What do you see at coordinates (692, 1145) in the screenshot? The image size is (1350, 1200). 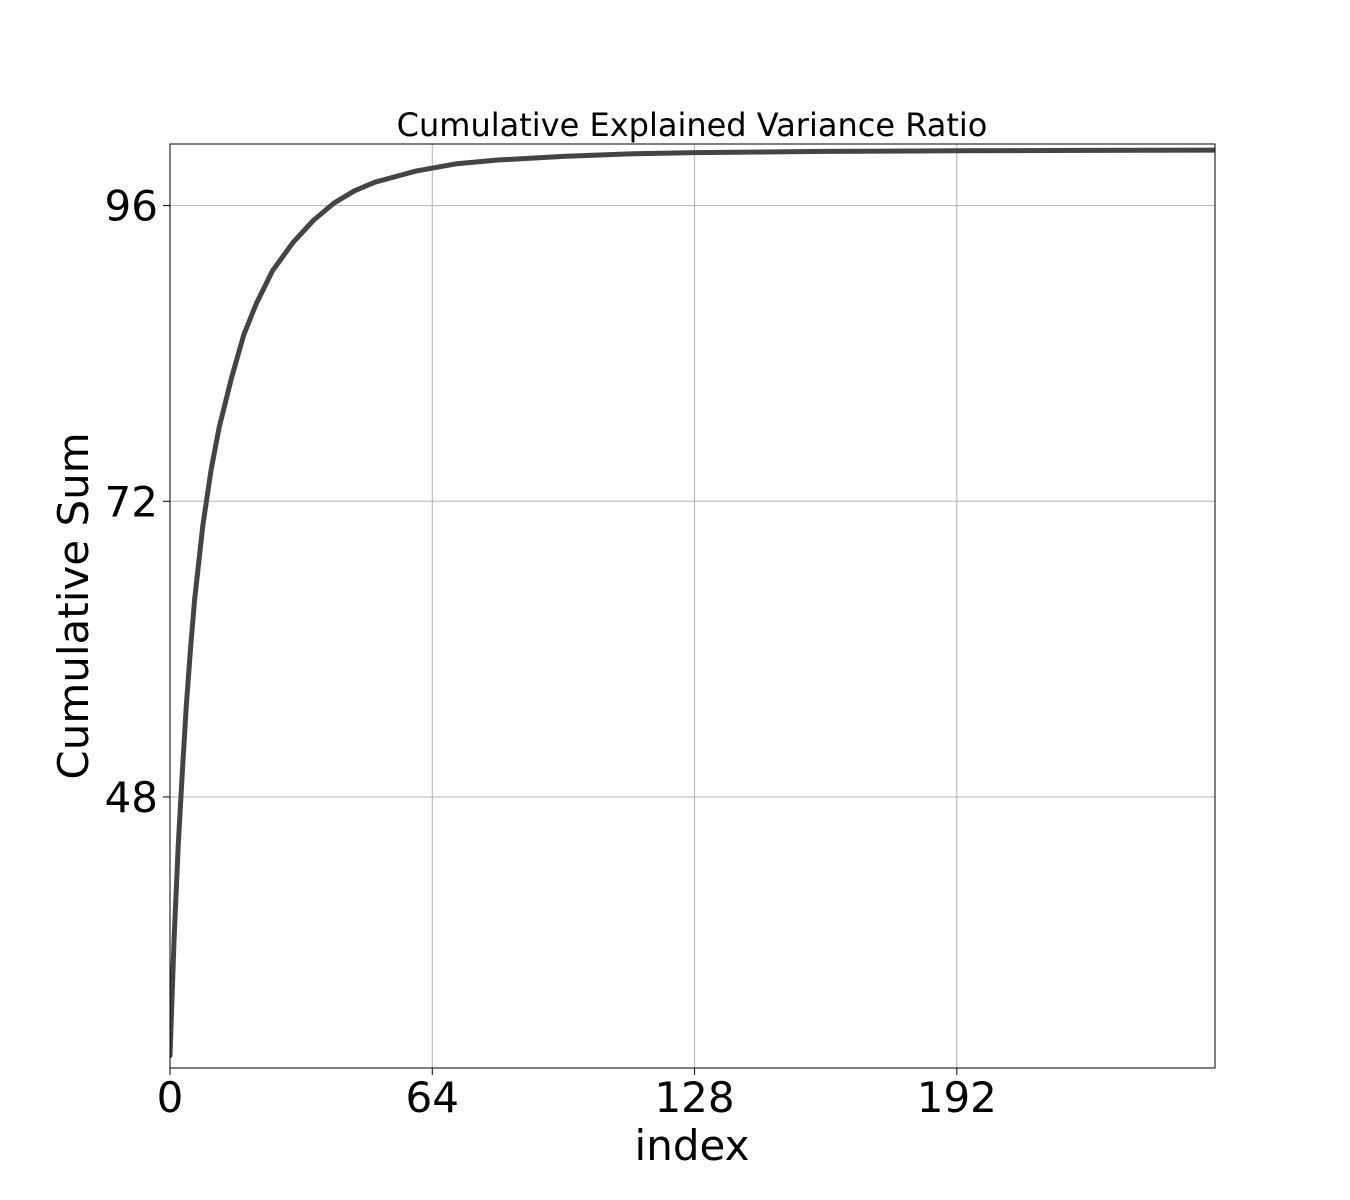 I see `x-axis-label: index` at bounding box center [692, 1145].